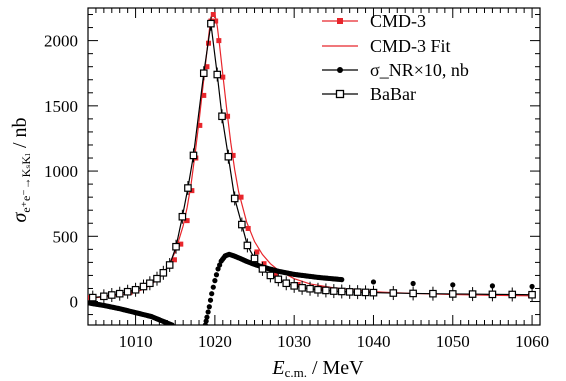 This screenshot has width=566, height=381. Describe the element at coordinates (335, 368) in the screenshot. I see `x-axis-label-unit: / MeV` at that location.